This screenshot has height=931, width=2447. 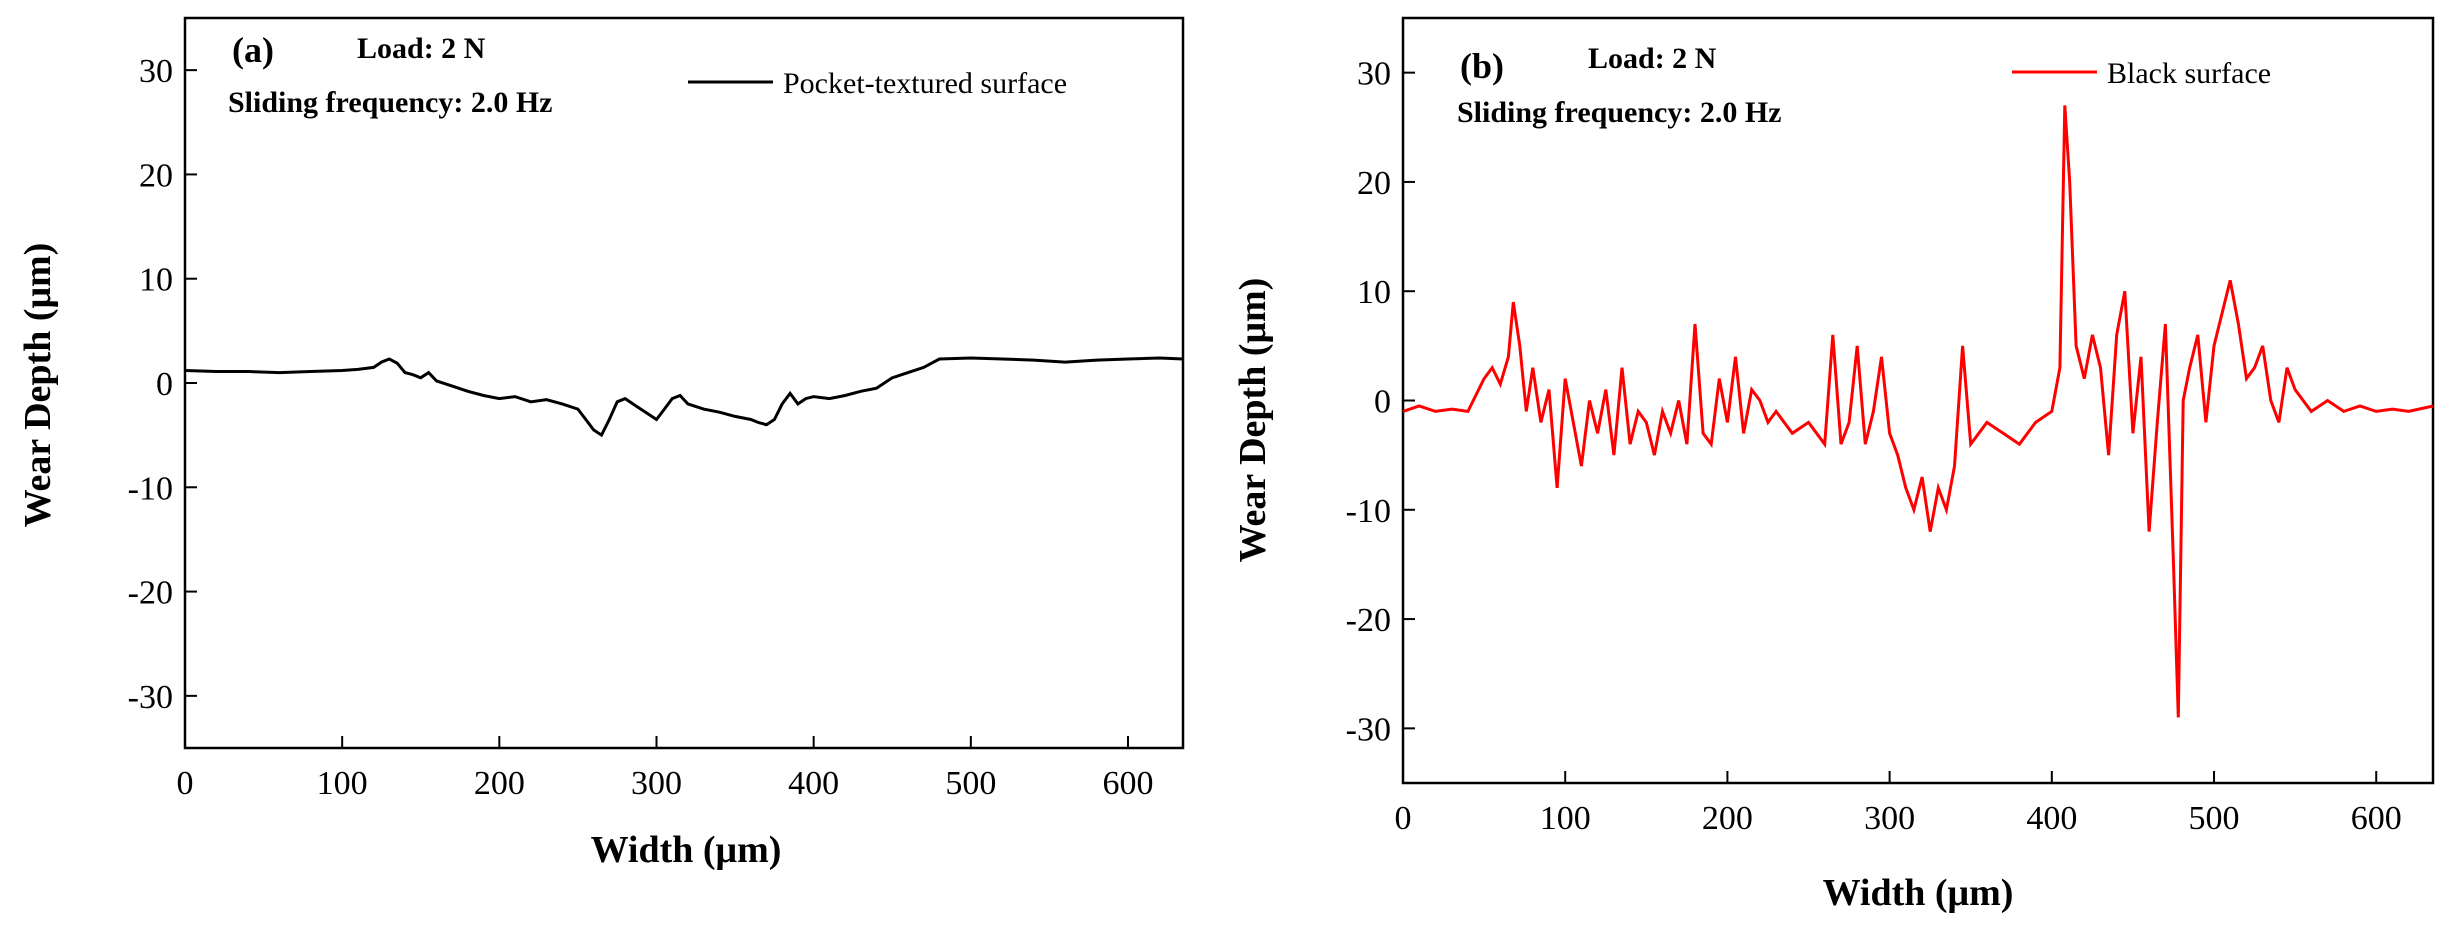 I want to click on y-ticks-a: -30 -20 -10 0 10 20 30, so click(x=162, y=384).